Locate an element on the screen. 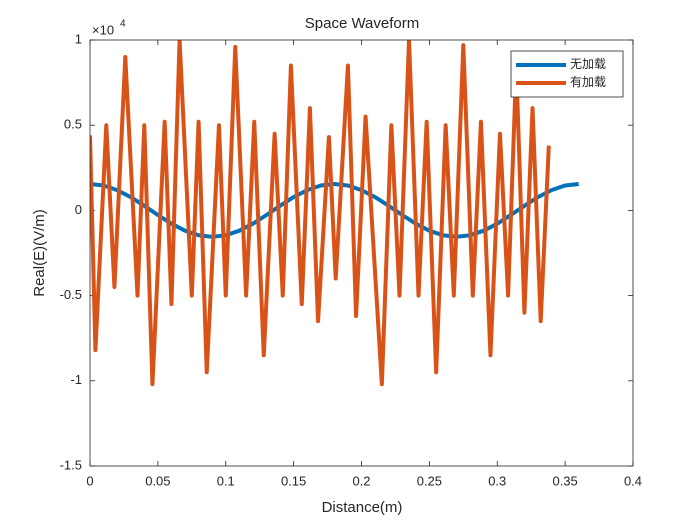  y-tick-label: -1.5 is located at coordinates (71, 464).